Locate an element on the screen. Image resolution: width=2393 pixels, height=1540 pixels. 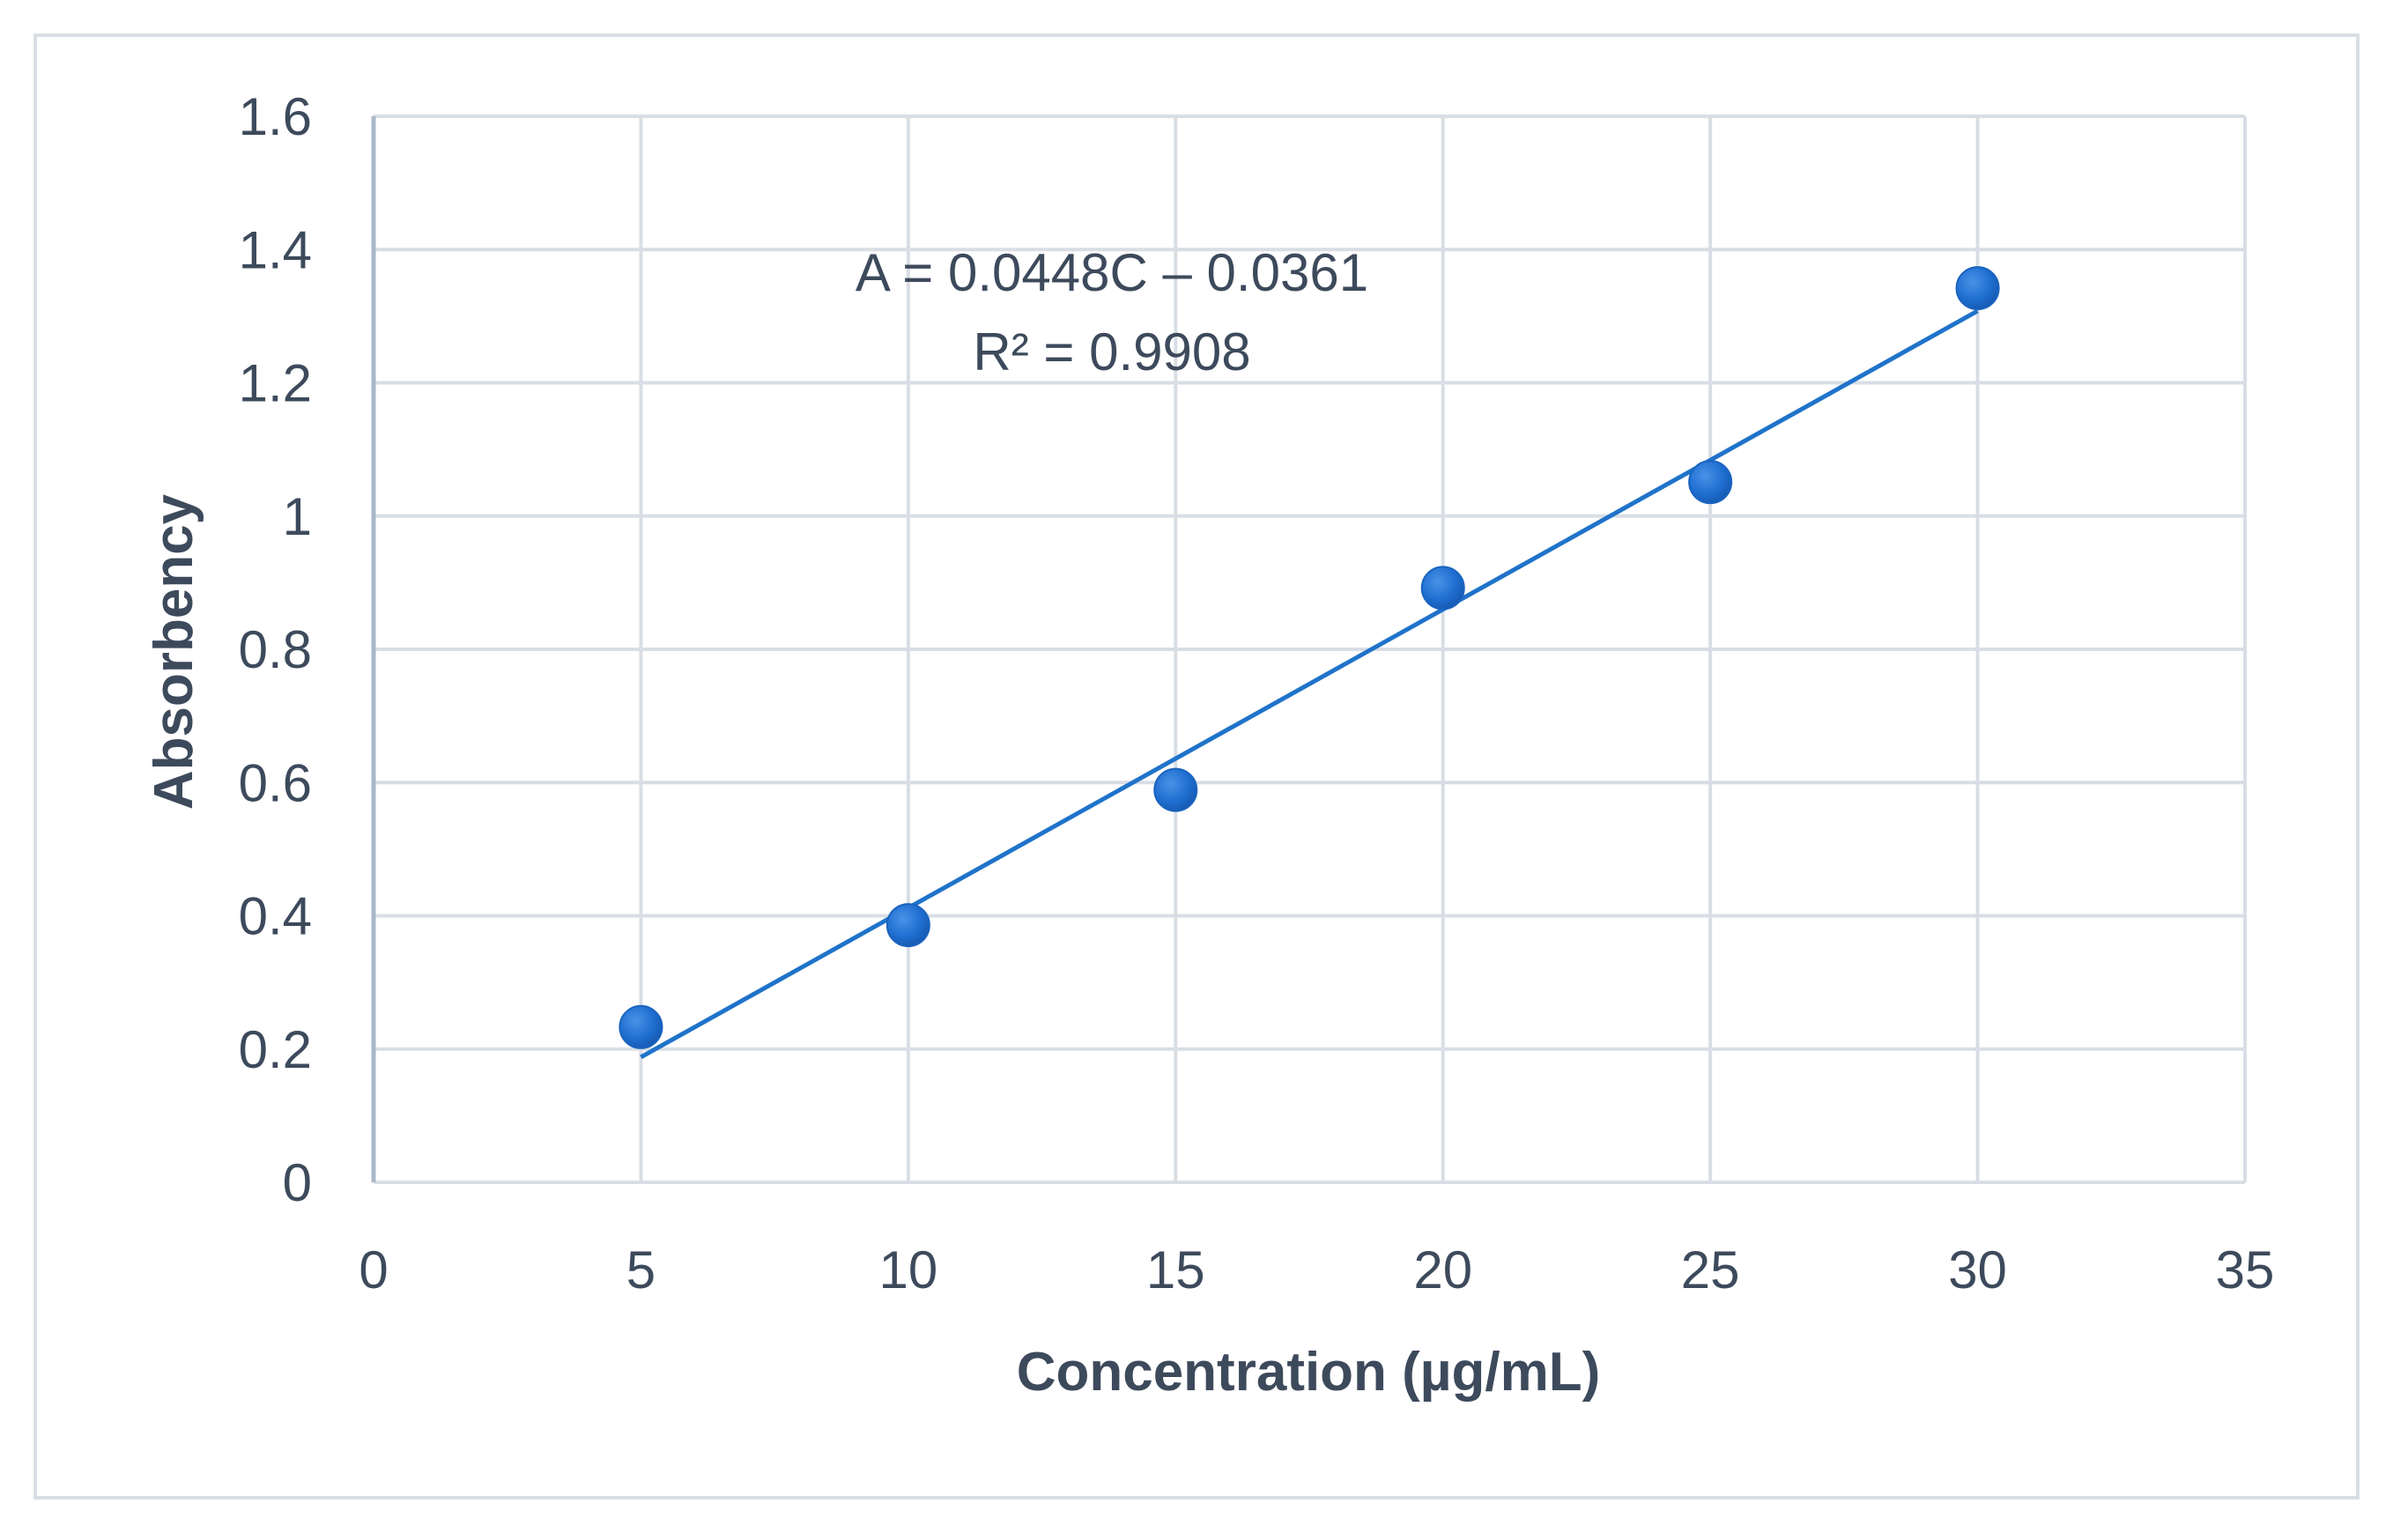
y-axis-title: Absorbency is located at coordinates (174, 652).